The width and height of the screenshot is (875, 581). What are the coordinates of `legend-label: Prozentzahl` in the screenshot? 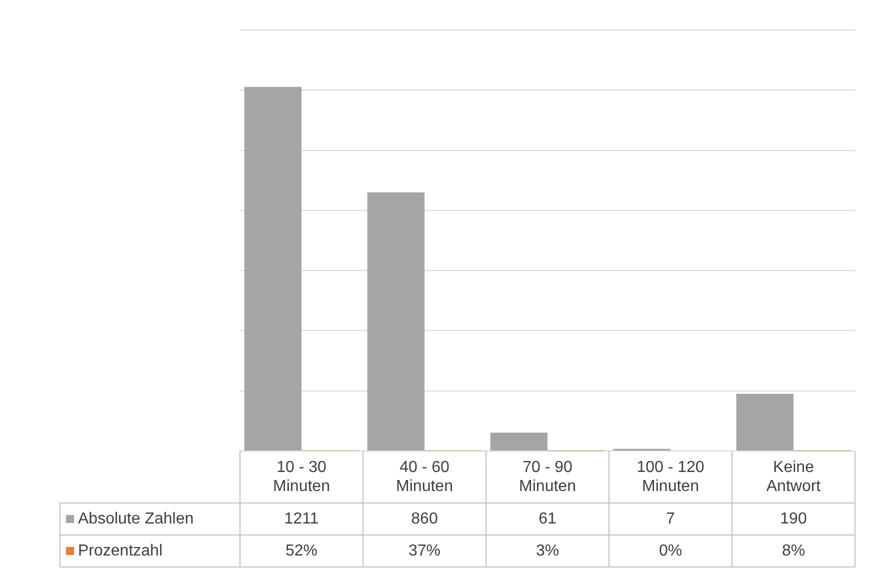 It's located at (120, 551).